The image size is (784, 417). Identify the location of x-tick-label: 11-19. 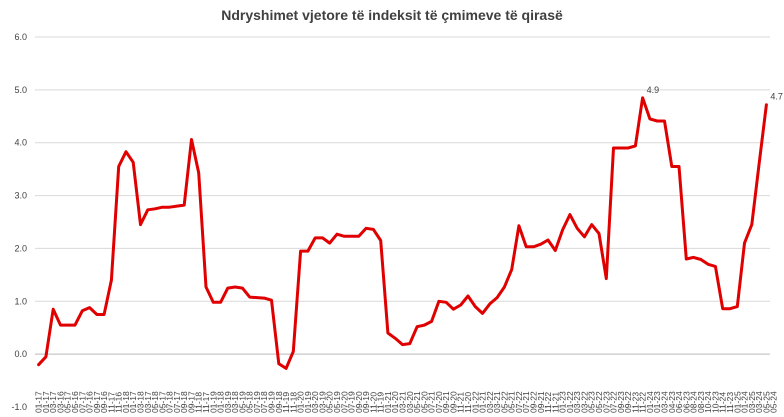
(286, 402).